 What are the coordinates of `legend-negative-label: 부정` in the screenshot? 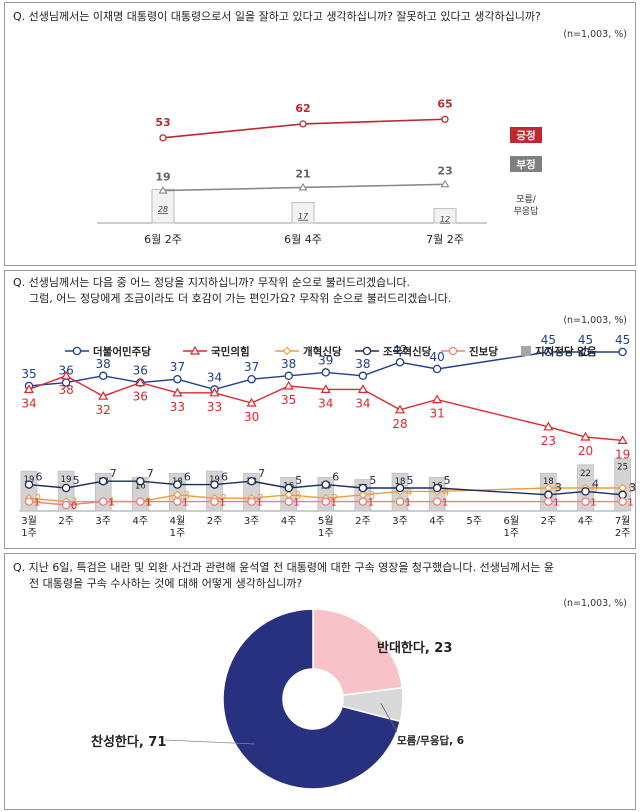 It's located at (525, 164).